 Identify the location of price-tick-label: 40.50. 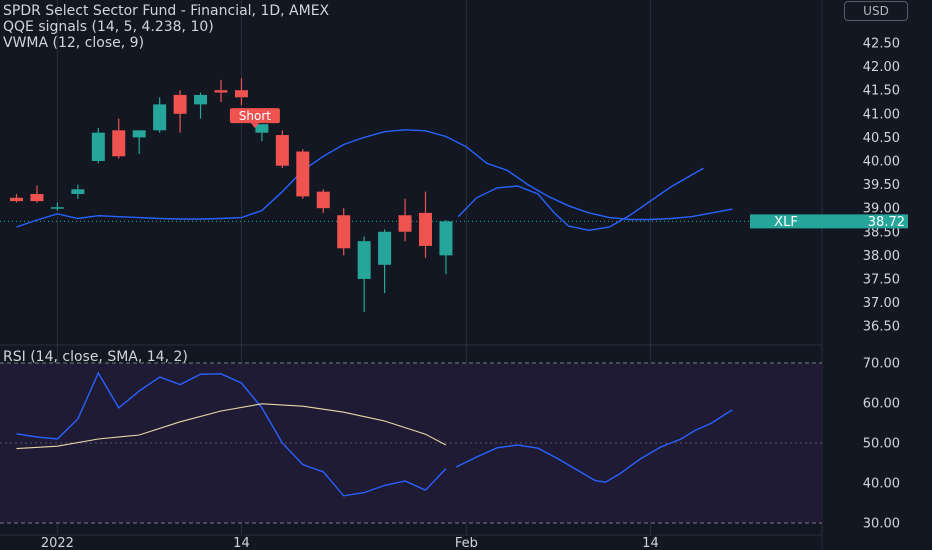
(881, 138).